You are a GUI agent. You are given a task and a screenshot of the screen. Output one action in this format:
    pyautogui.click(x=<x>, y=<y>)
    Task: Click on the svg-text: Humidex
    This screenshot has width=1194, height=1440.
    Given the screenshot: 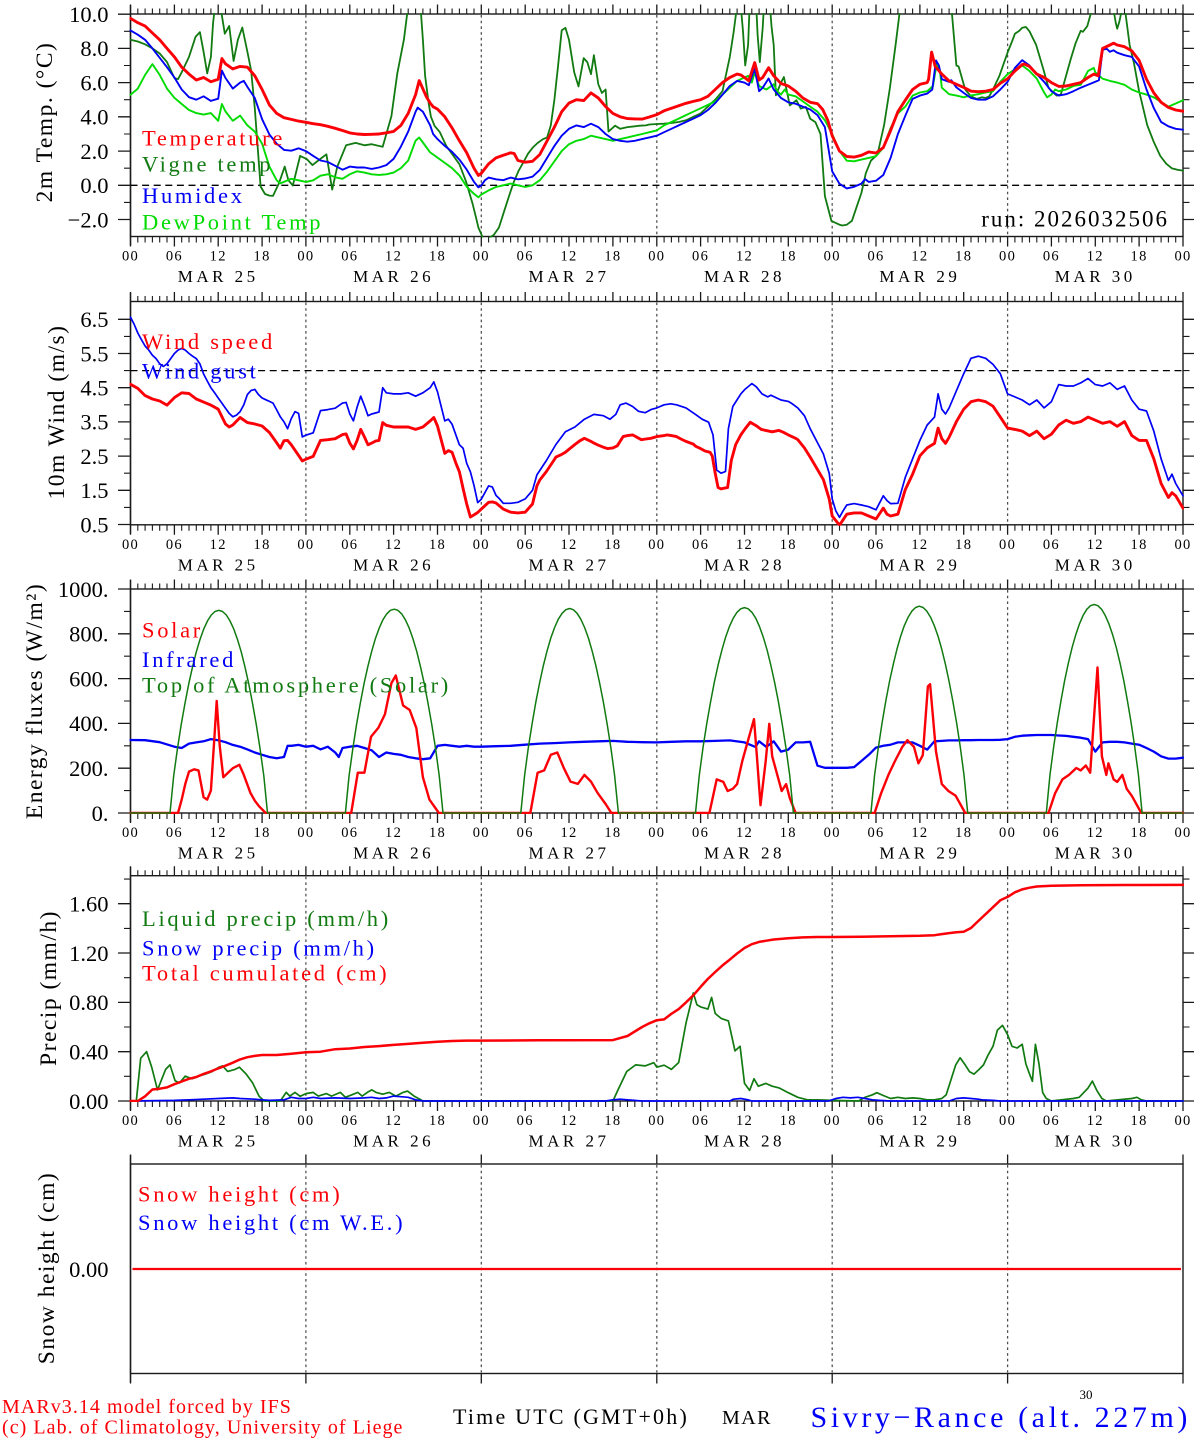 What is the action you would take?
    pyautogui.click(x=193, y=195)
    